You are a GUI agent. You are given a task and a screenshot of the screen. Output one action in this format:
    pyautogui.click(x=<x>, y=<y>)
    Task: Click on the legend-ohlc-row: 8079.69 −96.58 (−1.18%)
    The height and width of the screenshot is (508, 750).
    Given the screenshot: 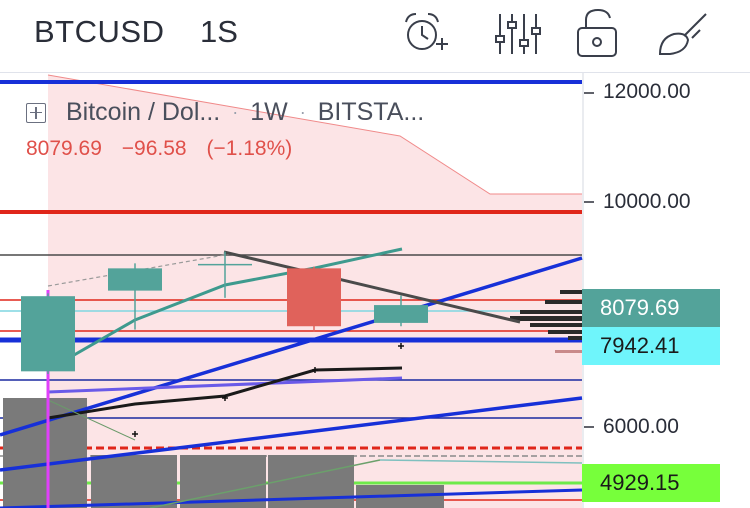 What is the action you would take?
    pyautogui.click(x=225, y=149)
    